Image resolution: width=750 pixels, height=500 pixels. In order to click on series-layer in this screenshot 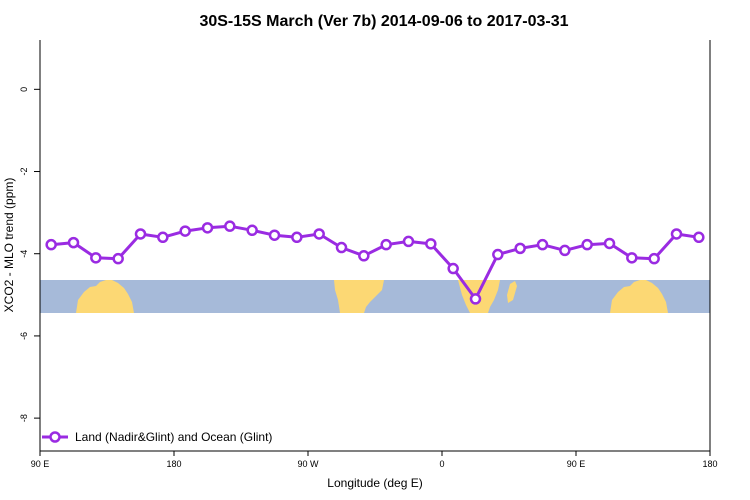, I will do `click(375, 262)`.